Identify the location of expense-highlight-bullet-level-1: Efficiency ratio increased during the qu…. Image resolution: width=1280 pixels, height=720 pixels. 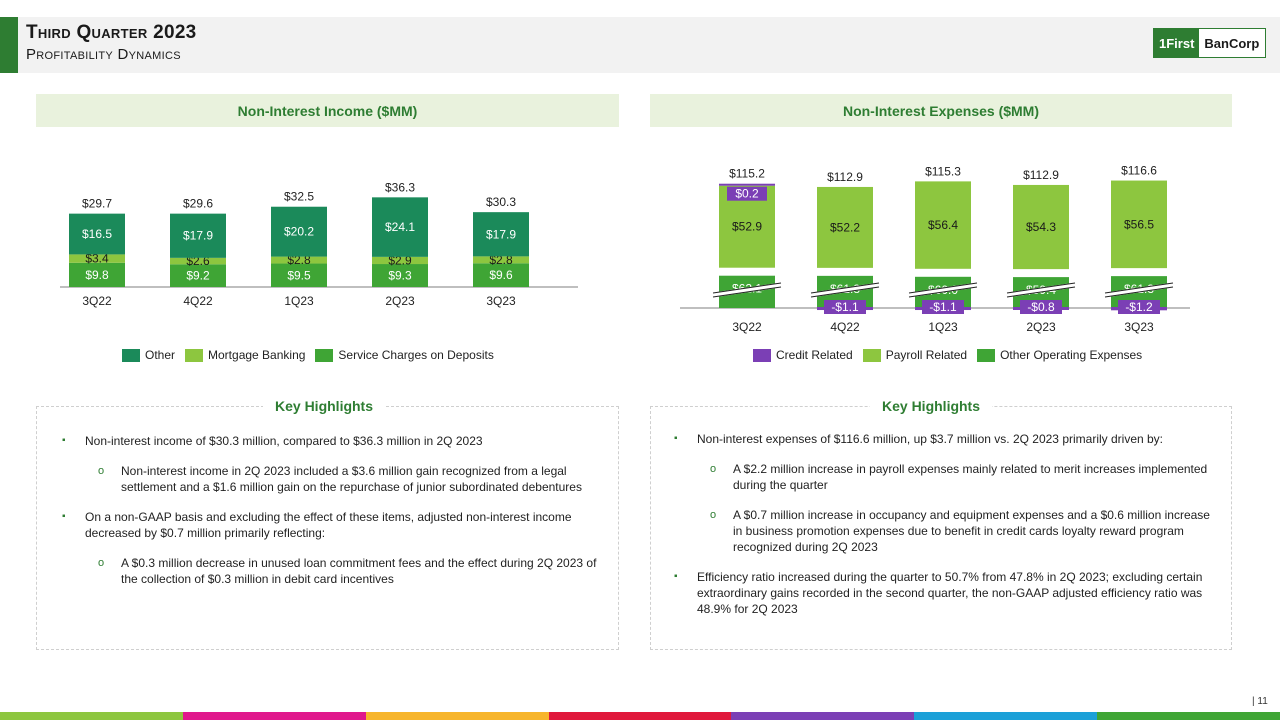
(940, 593).